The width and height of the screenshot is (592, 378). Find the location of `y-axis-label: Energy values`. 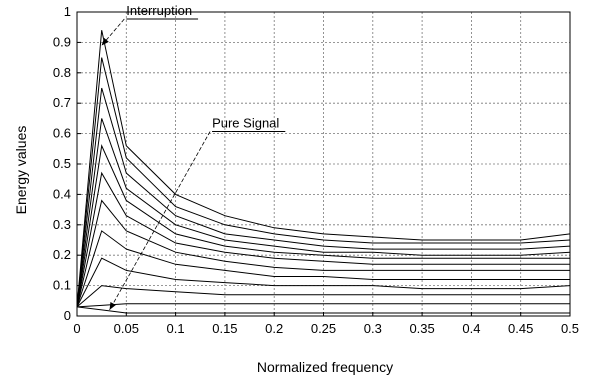

y-axis-label: Energy values is located at coordinates (21, 170).